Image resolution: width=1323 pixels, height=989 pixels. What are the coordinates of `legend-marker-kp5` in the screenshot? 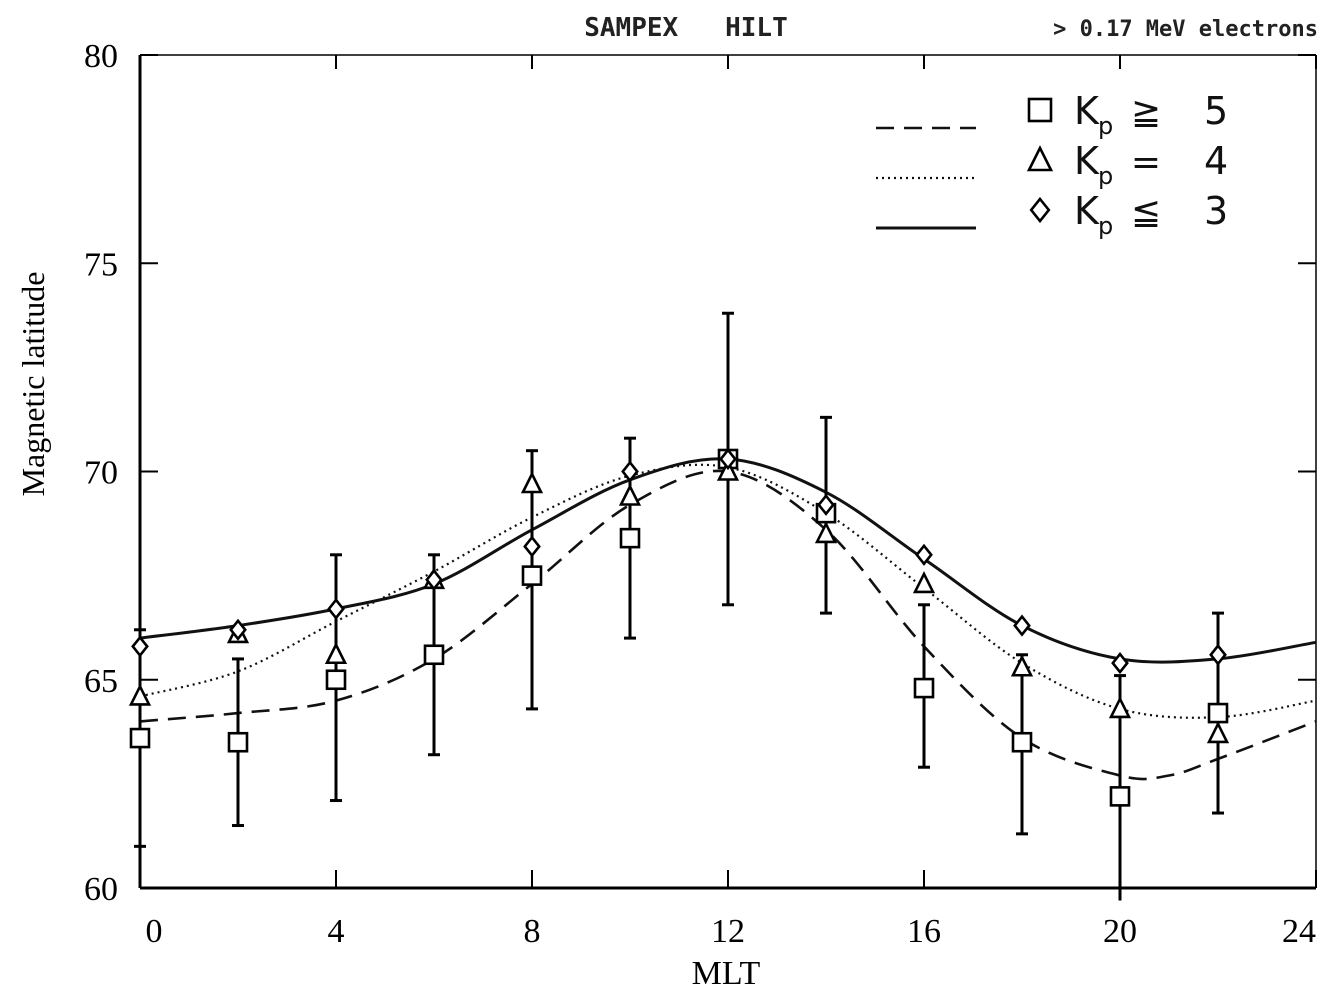 It's located at (1040, 110).